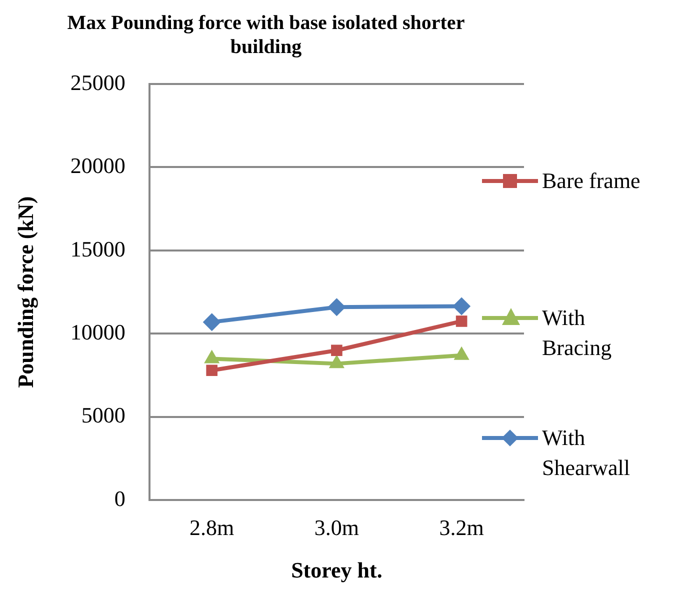 Image resolution: width=674 pixels, height=589 pixels. I want to click on y-tick-label: 5000, so click(103, 415).